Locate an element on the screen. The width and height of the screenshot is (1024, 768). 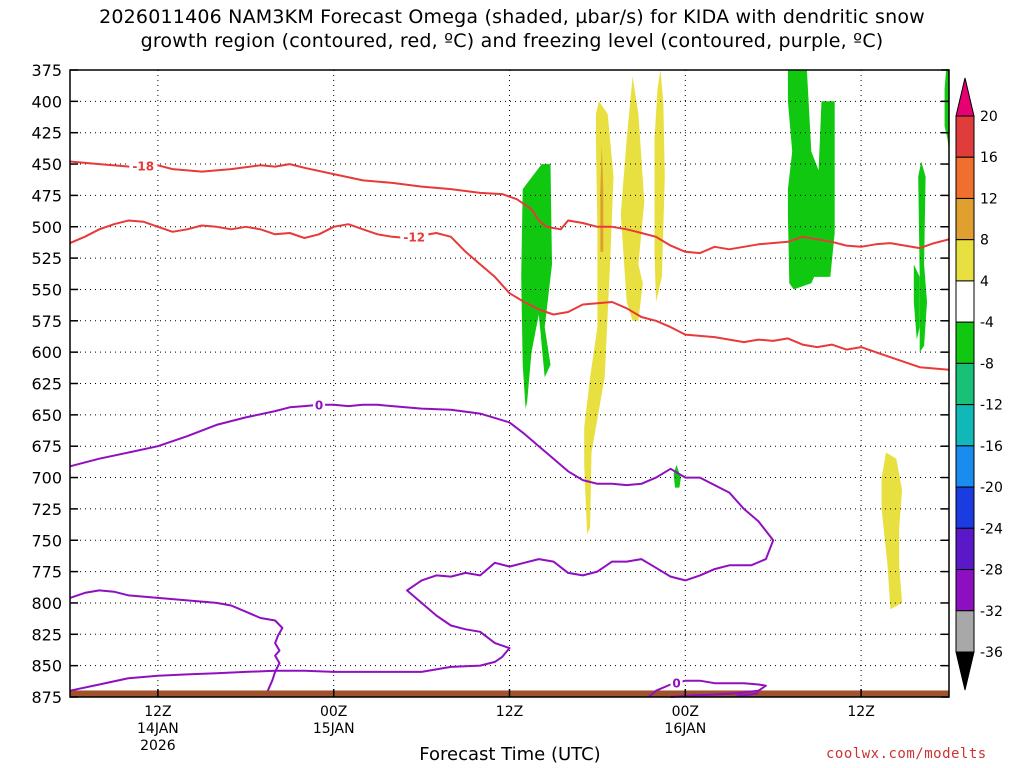
x-tick-label-48-1: 16JAN is located at coordinates (685, 729).